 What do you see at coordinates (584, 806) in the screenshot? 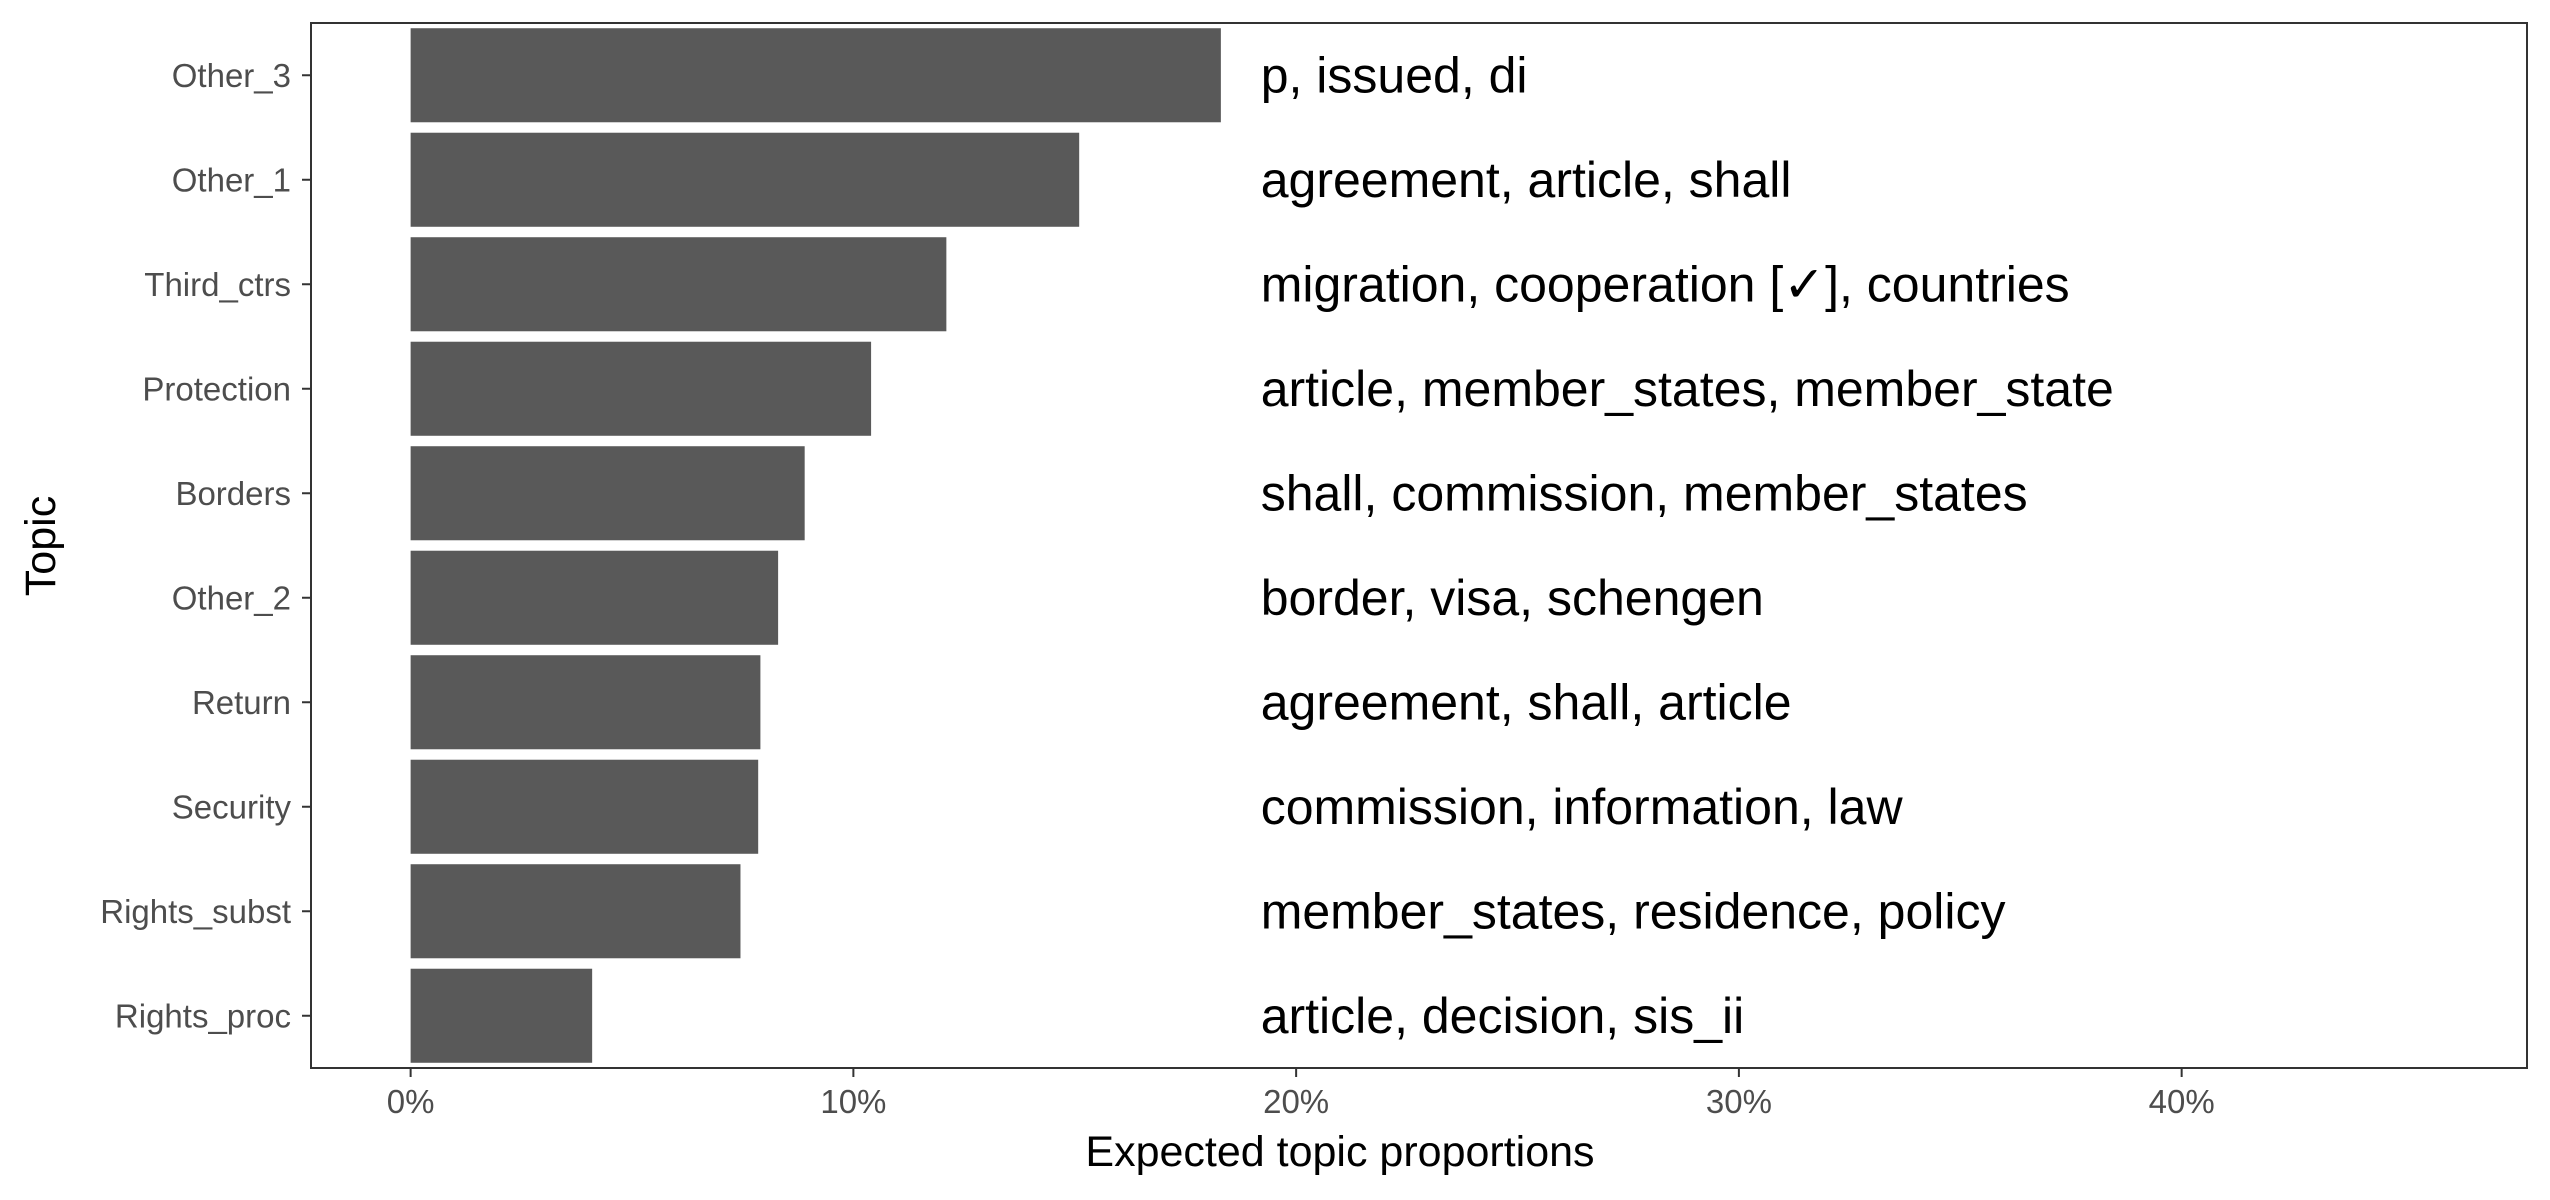
I see `bar-security` at bounding box center [584, 806].